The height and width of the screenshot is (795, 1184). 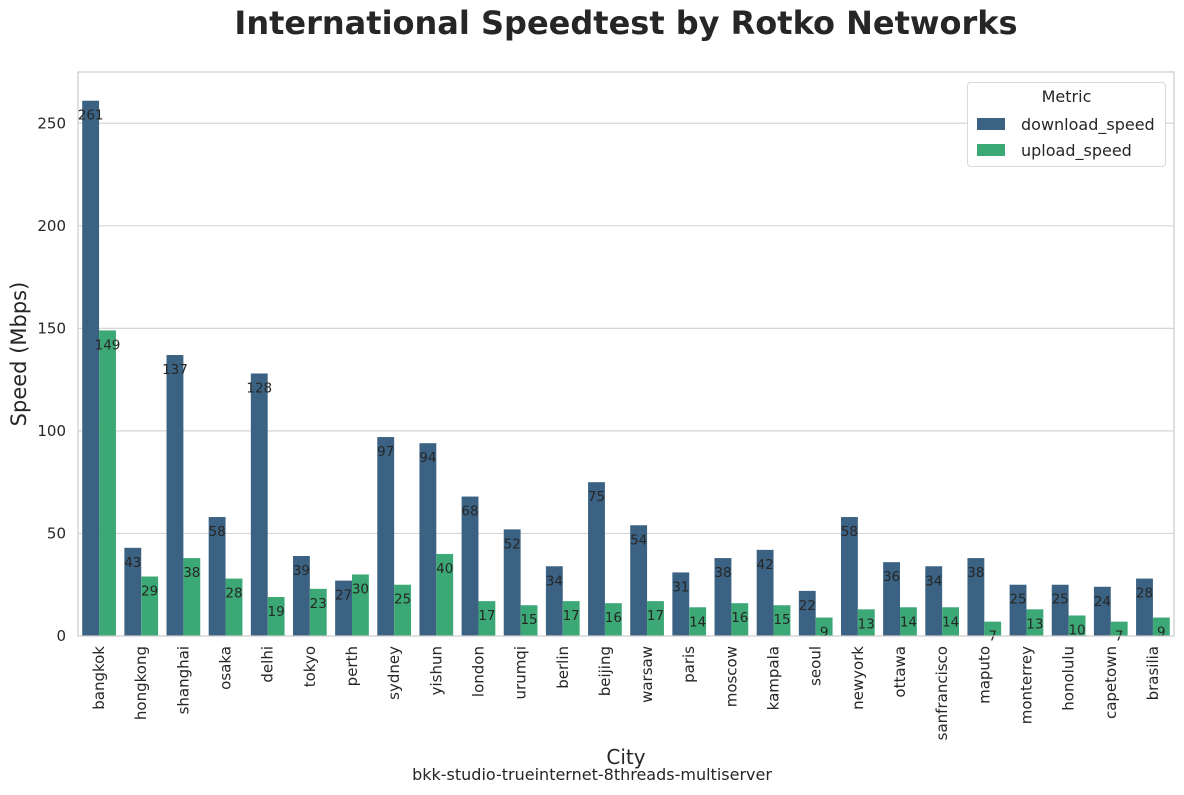 What do you see at coordinates (56, 533) in the screenshot?
I see `y-tick-label: 50` at bounding box center [56, 533].